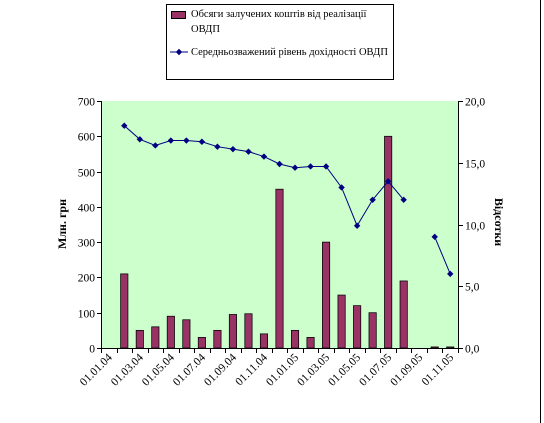 The image size is (544, 423). I want to click on x-tick-label: 01.03.04, so click(127, 369).